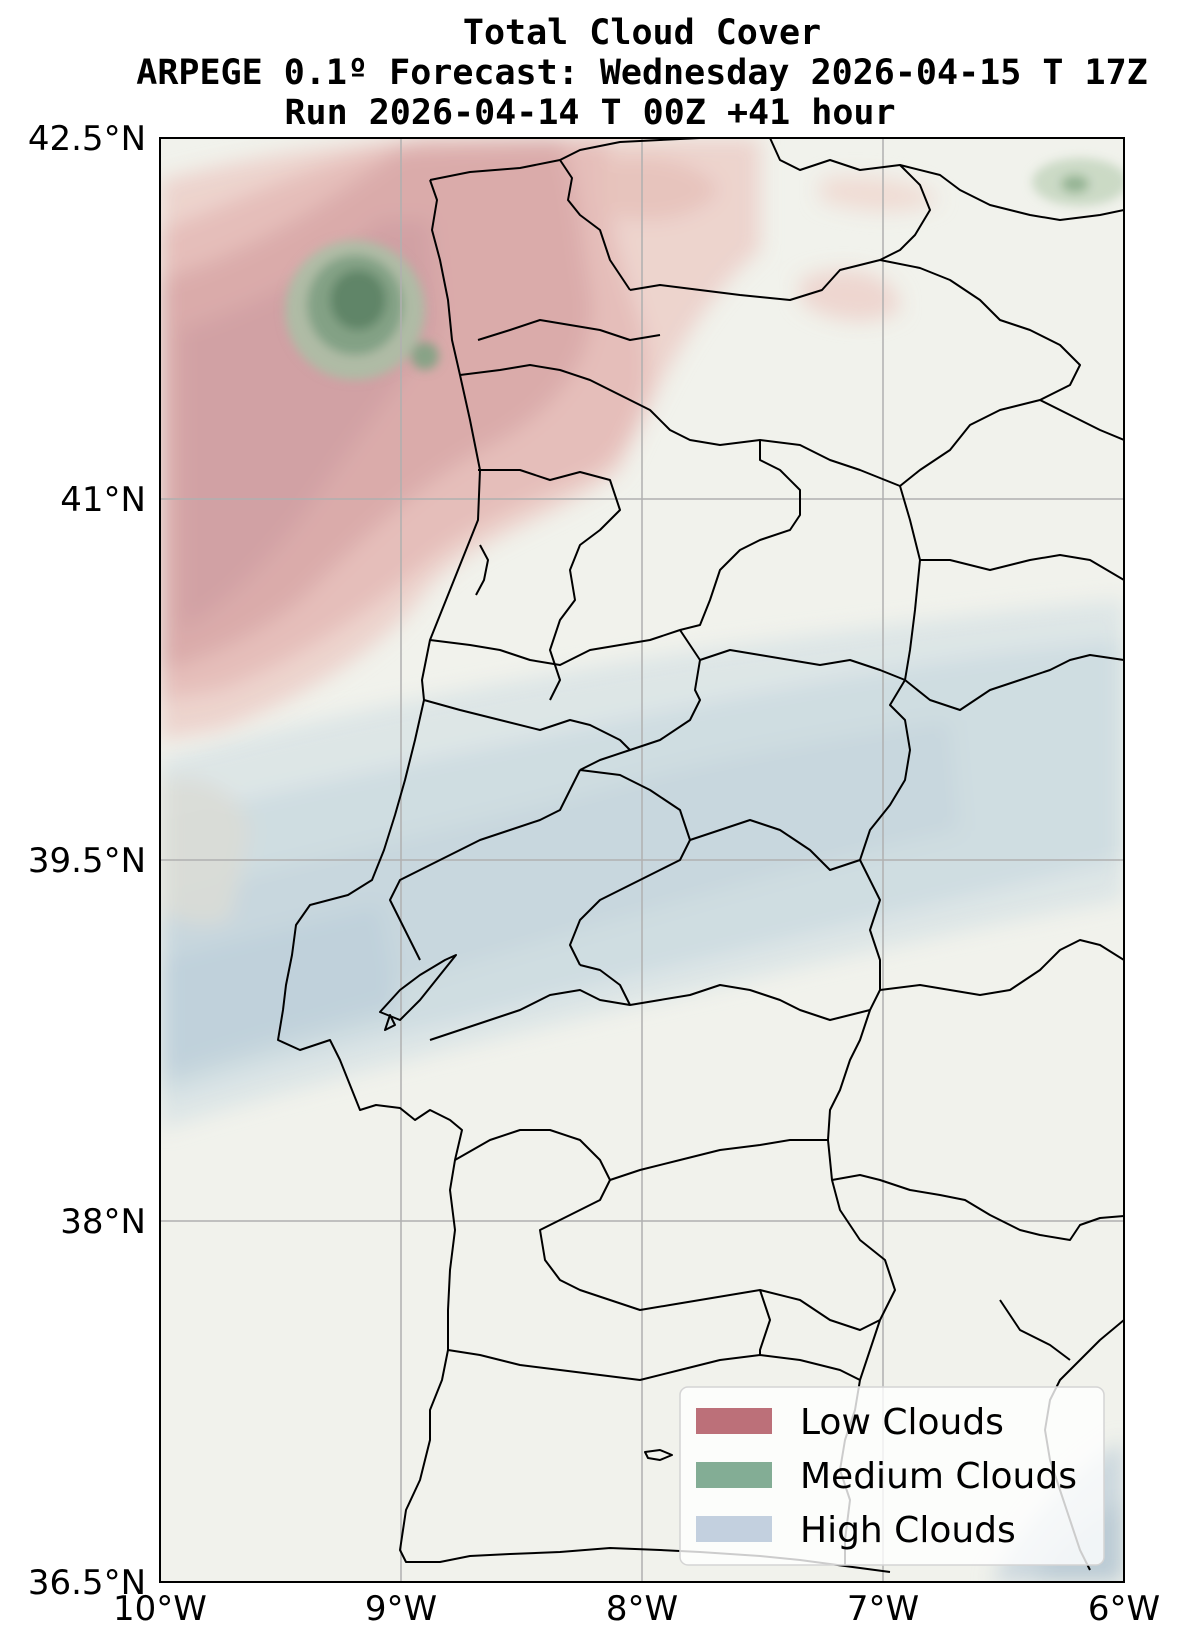  What do you see at coordinates (160, 1609) in the screenshot?
I see `x-tick-label: 10°W` at bounding box center [160, 1609].